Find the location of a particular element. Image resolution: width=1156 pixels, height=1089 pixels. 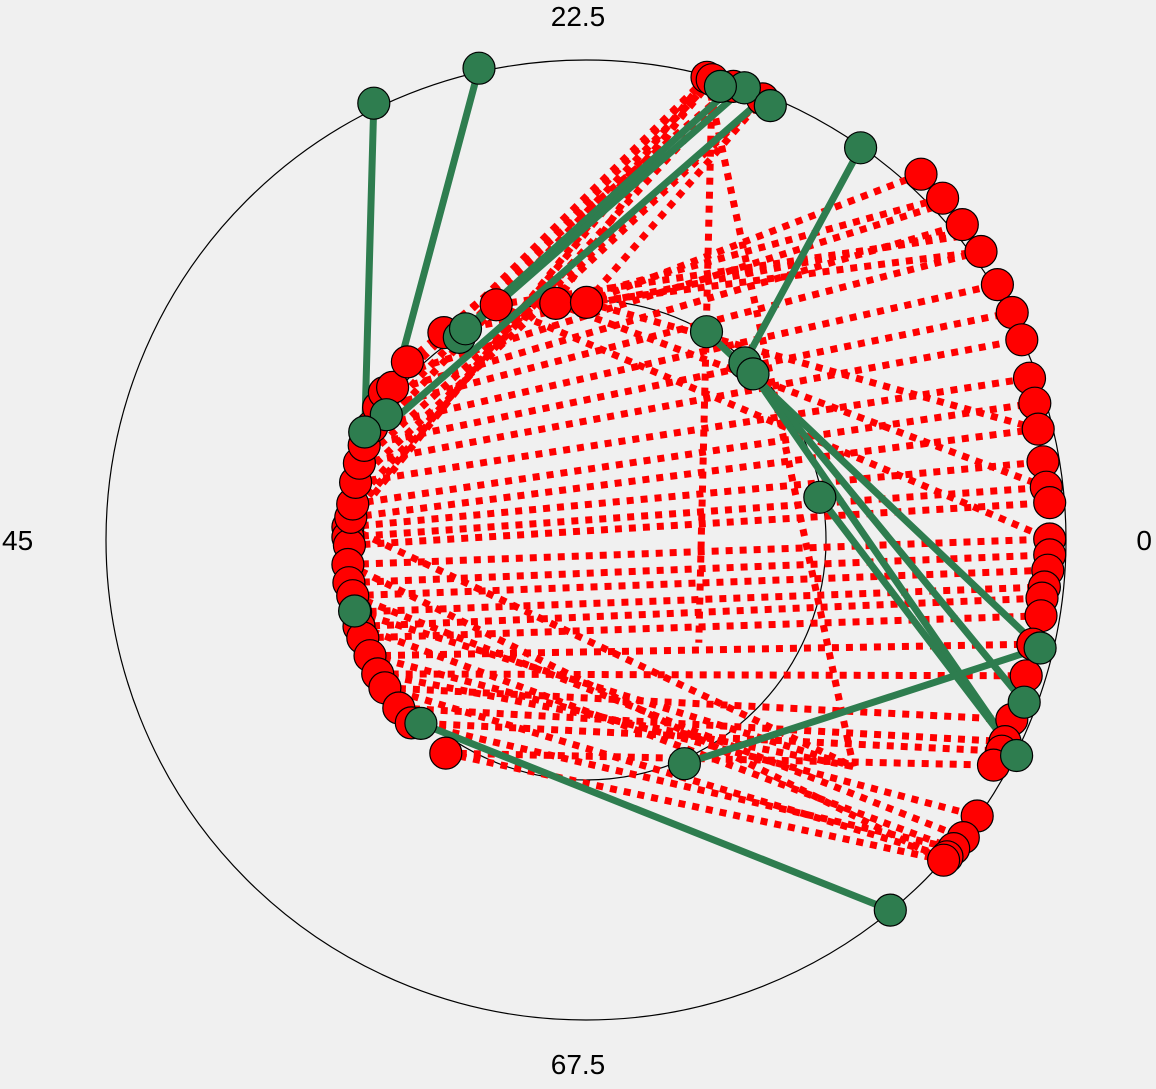

angle-label-top: 22.5 is located at coordinates (578, 16).